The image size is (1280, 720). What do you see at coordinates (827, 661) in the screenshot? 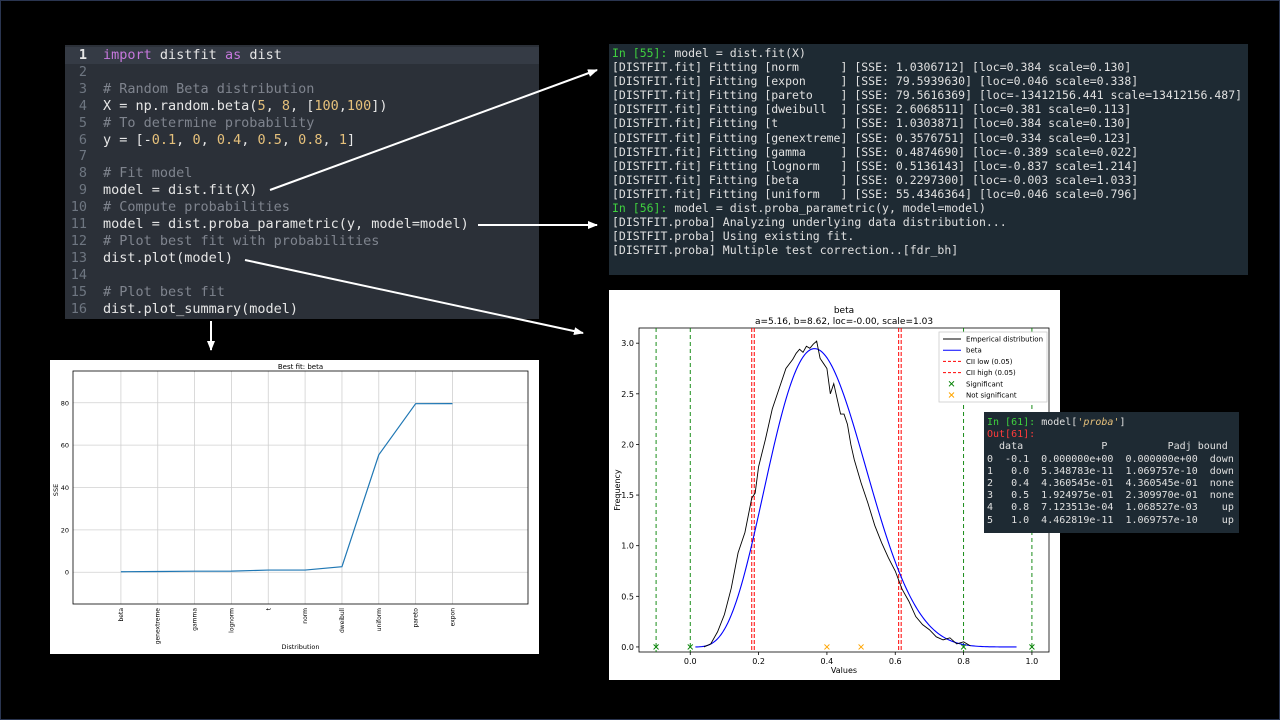
I see `x-tick-label: 0.4` at bounding box center [827, 661].